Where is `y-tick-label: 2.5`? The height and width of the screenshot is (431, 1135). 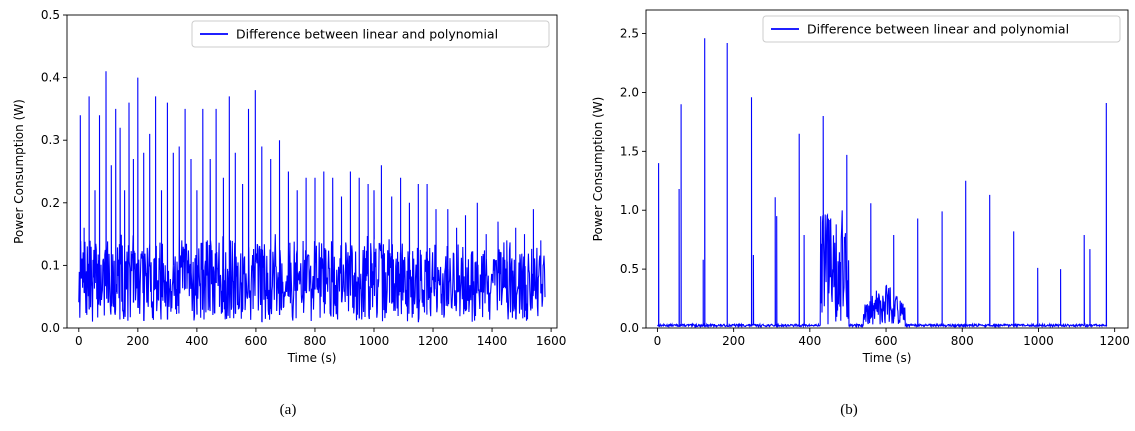 y-tick-label: 2.5 is located at coordinates (629, 34).